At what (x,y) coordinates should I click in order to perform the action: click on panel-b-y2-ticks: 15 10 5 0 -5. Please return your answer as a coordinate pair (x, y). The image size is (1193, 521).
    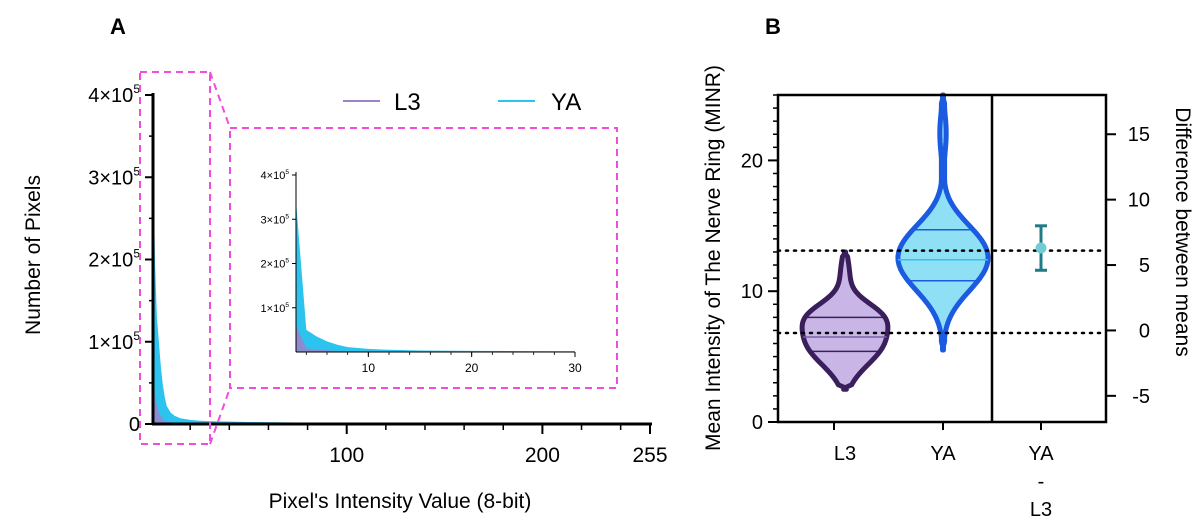
    Looking at the image, I should click on (1128, 266).